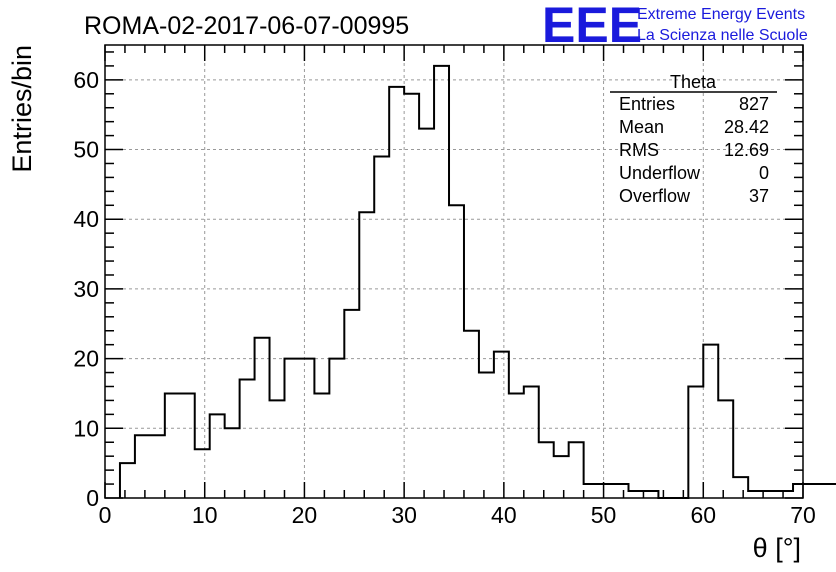  I want to click on stats-row-value: 28.42, so click(746, 127).